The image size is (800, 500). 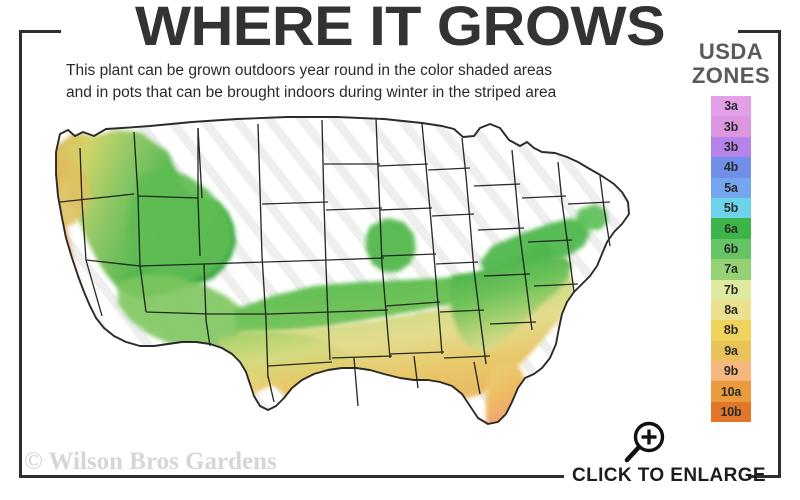 What do you see at coordinates (400, 28) in the screenshot?
I see `page-title: WHERE IT GROWS` at bounding box center [400, 28].